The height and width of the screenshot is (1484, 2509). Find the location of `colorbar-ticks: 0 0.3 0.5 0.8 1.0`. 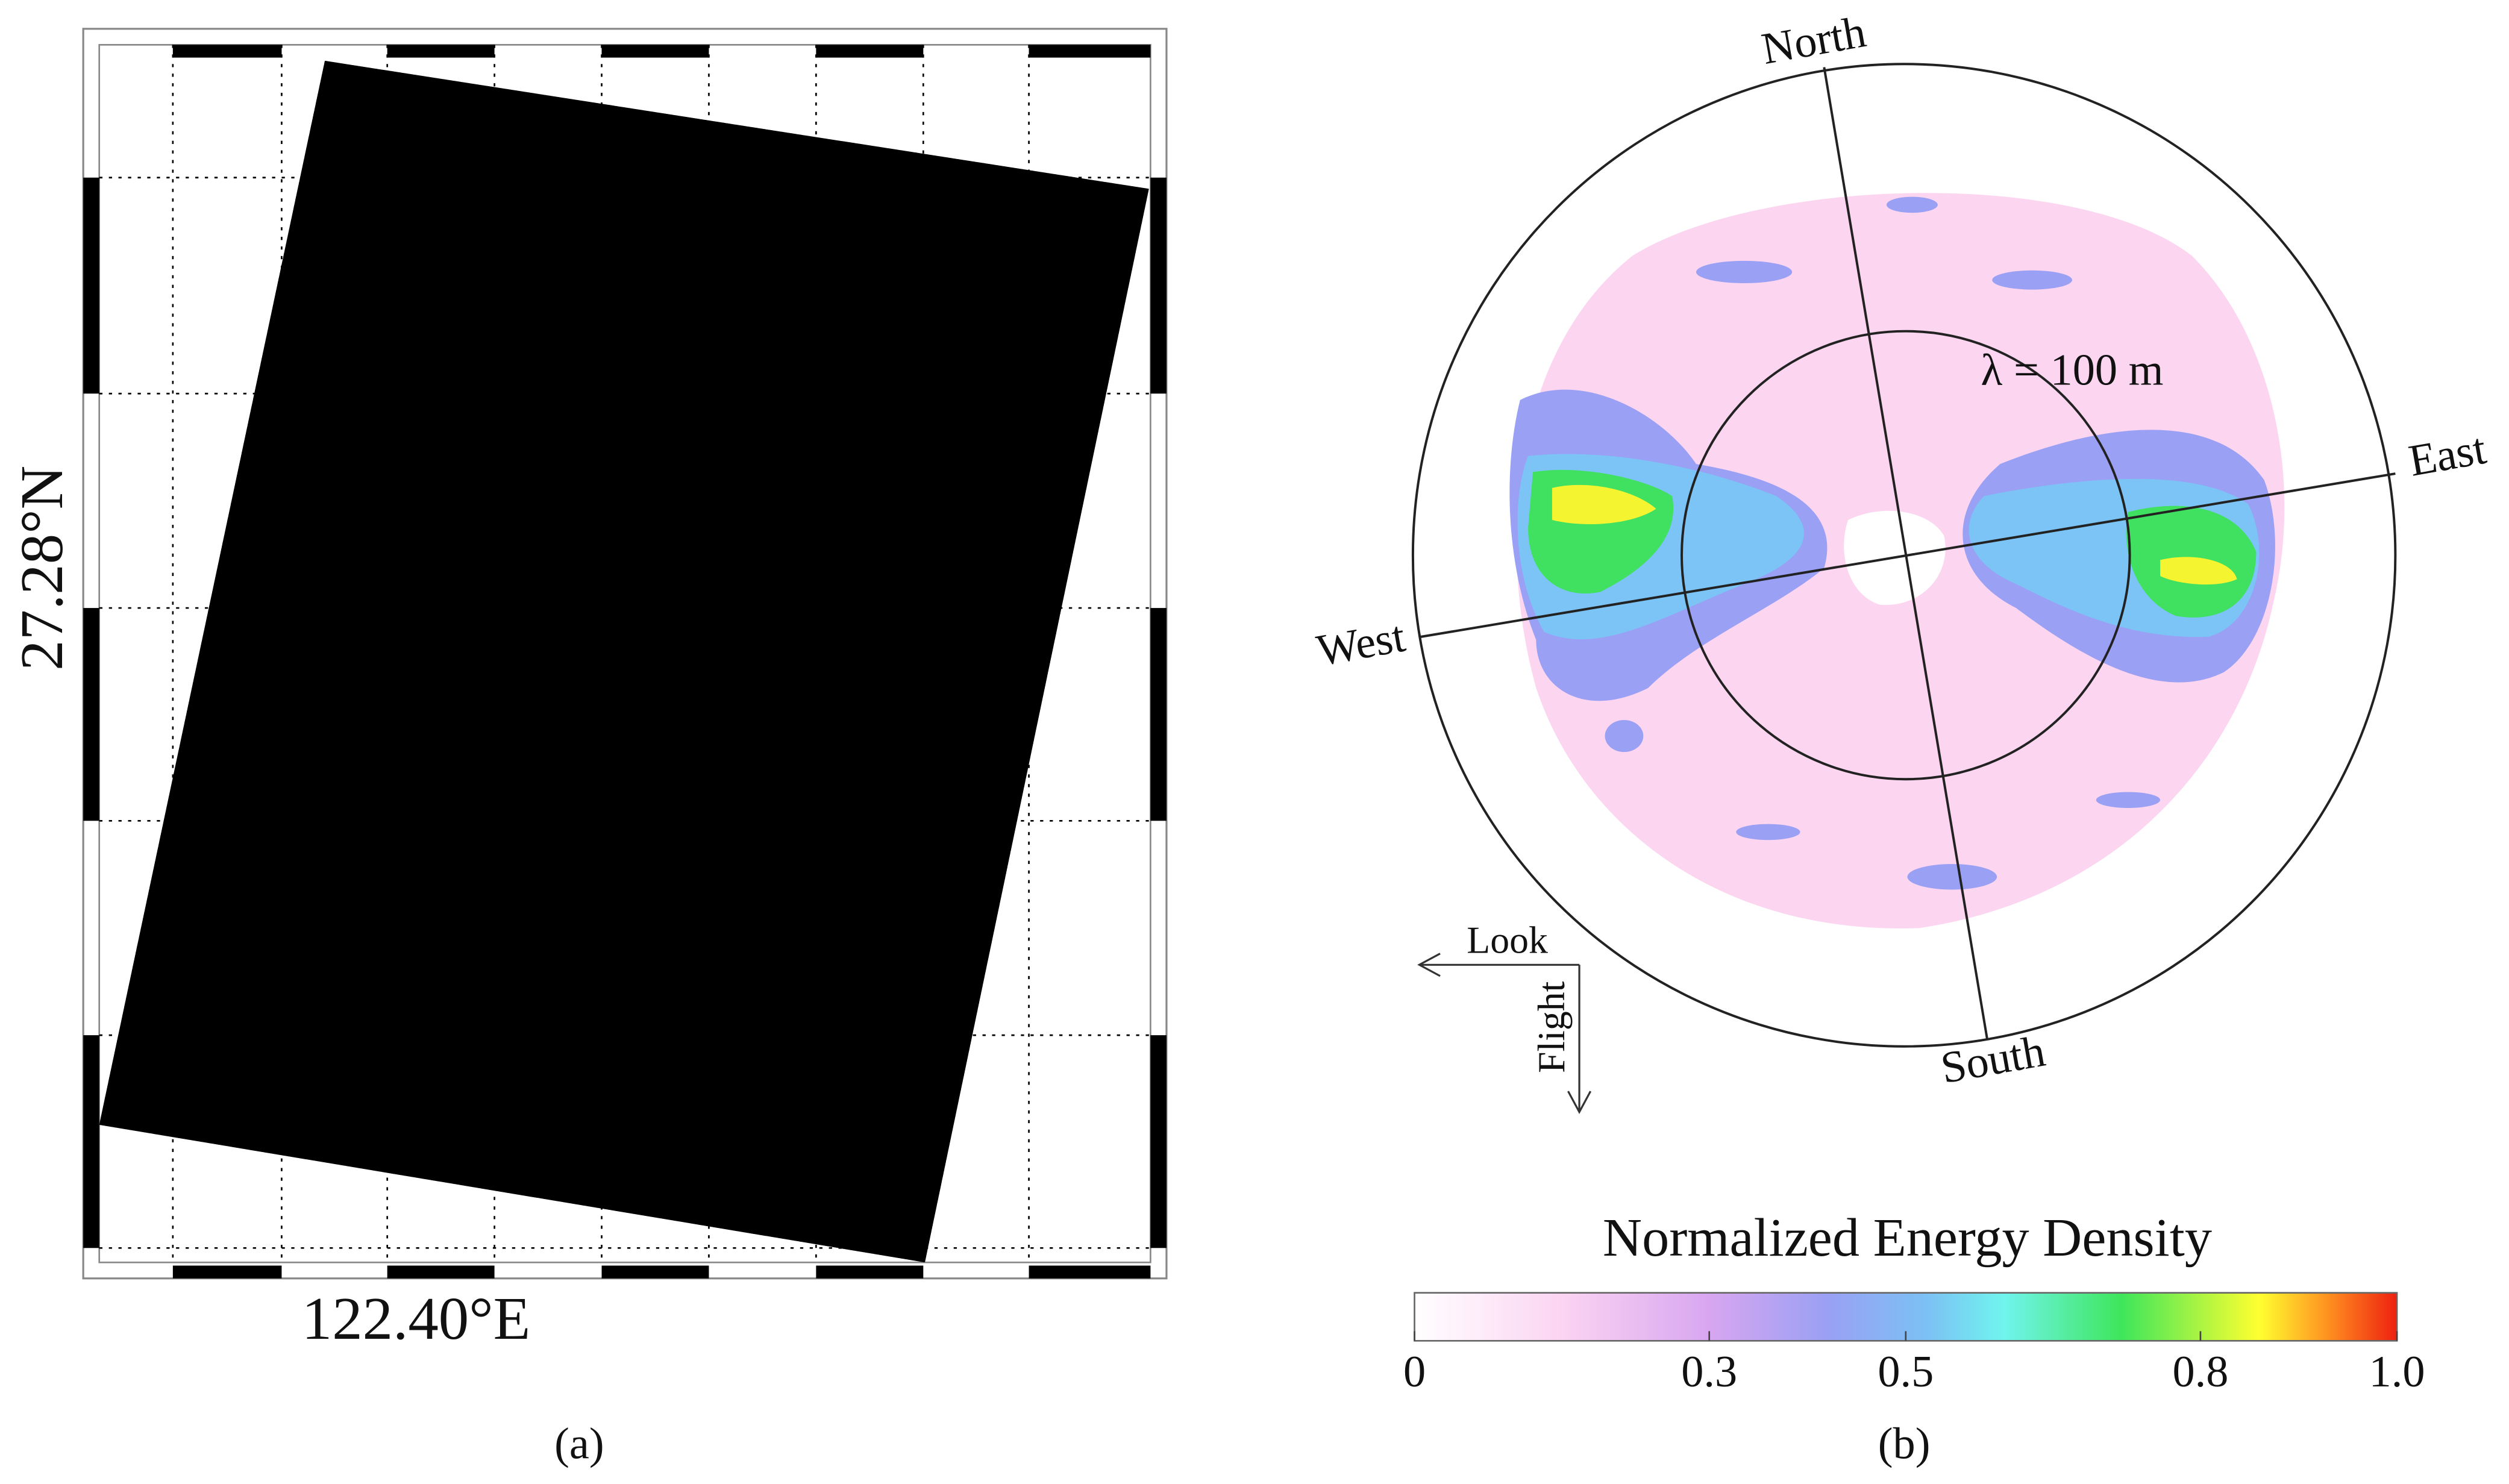

colorbar-ticks: 0 0.3 0.5 0.8 1.0 is located at coordinates (1914, 1364).